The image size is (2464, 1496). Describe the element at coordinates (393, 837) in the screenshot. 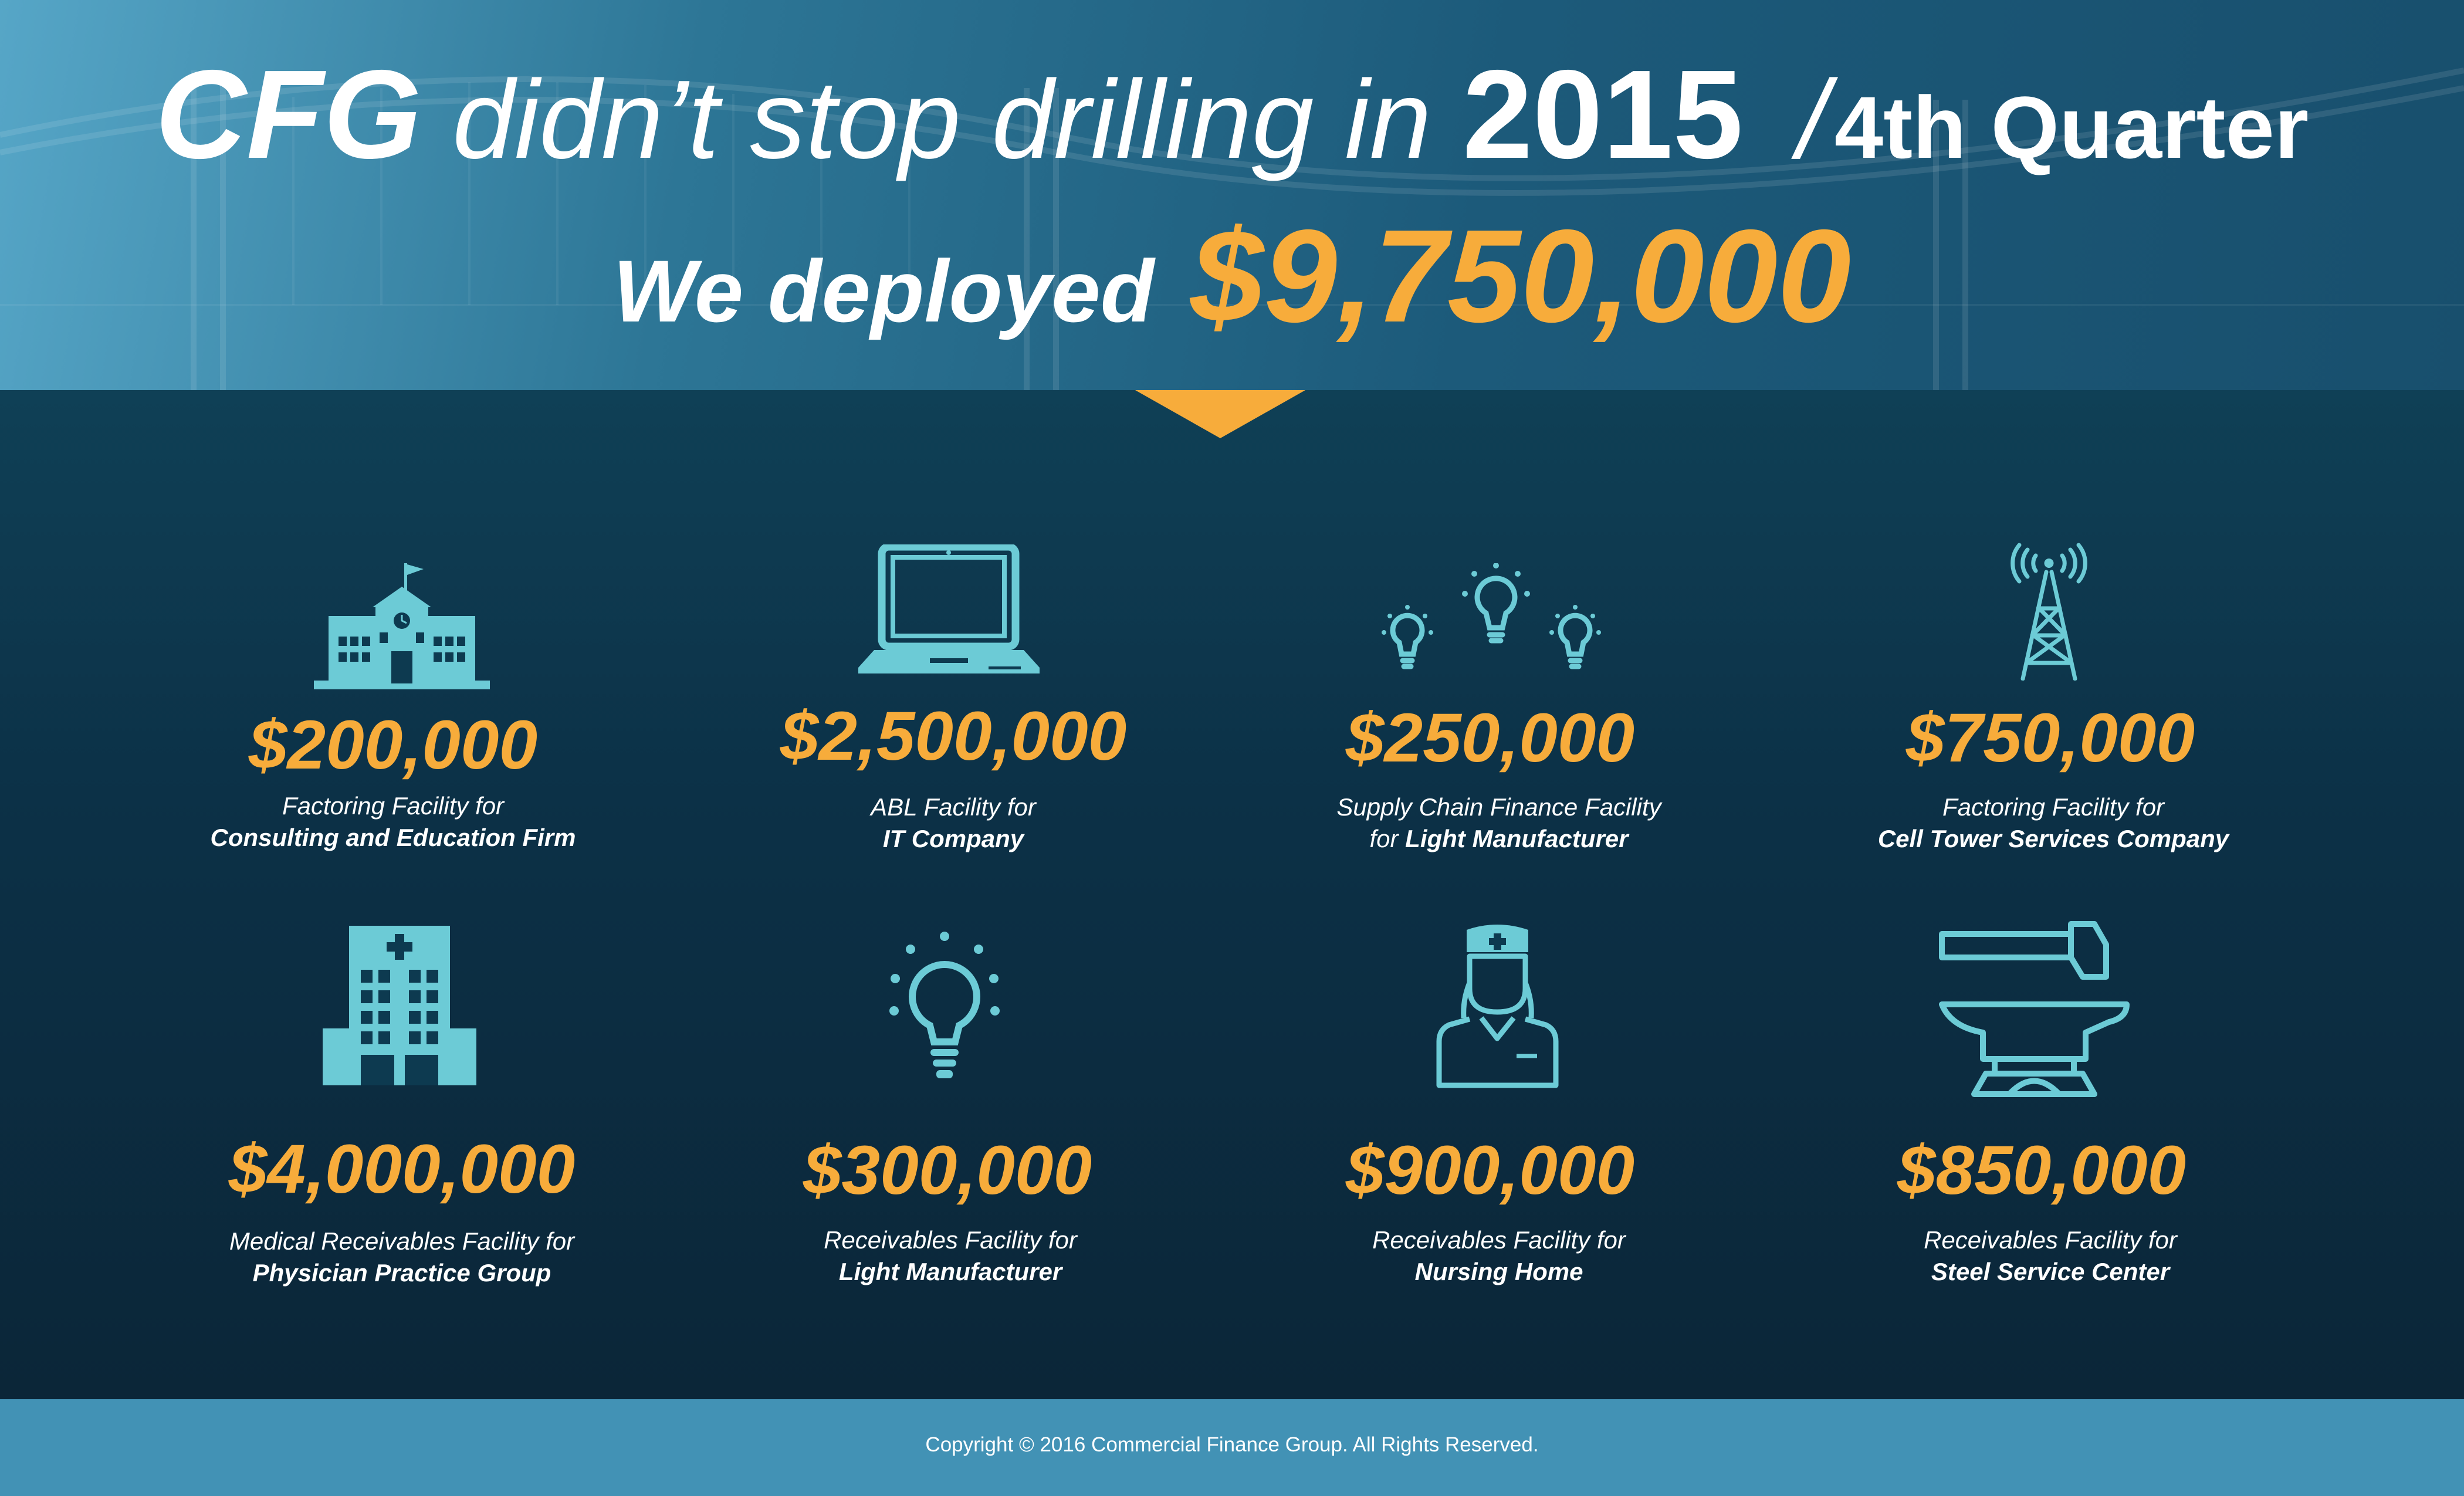

I see `deal-client: Consulting and Education Firm` at that location.